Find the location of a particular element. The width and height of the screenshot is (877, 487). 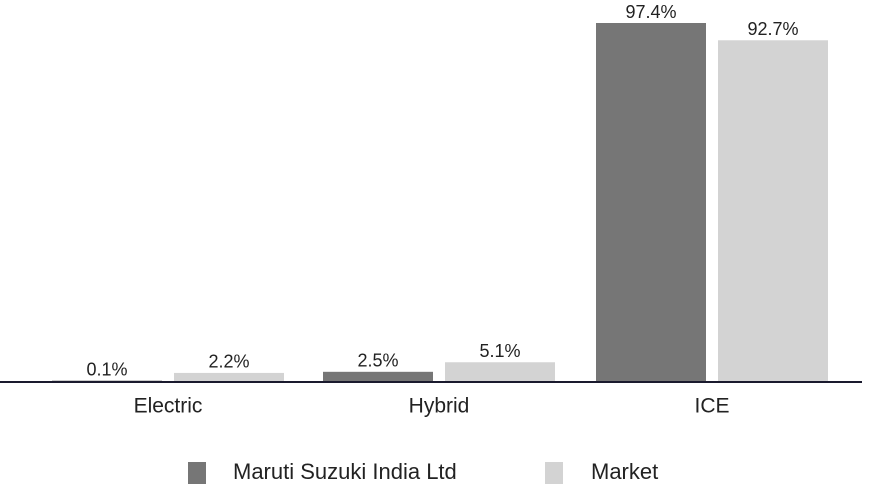

legend-label: Market is located at coordinates (624, 471).